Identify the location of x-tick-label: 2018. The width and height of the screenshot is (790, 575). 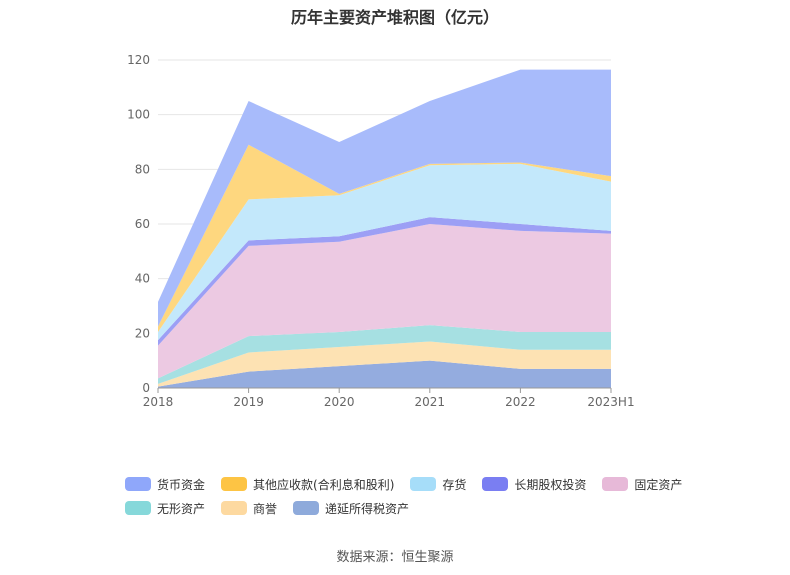
(158, 402).